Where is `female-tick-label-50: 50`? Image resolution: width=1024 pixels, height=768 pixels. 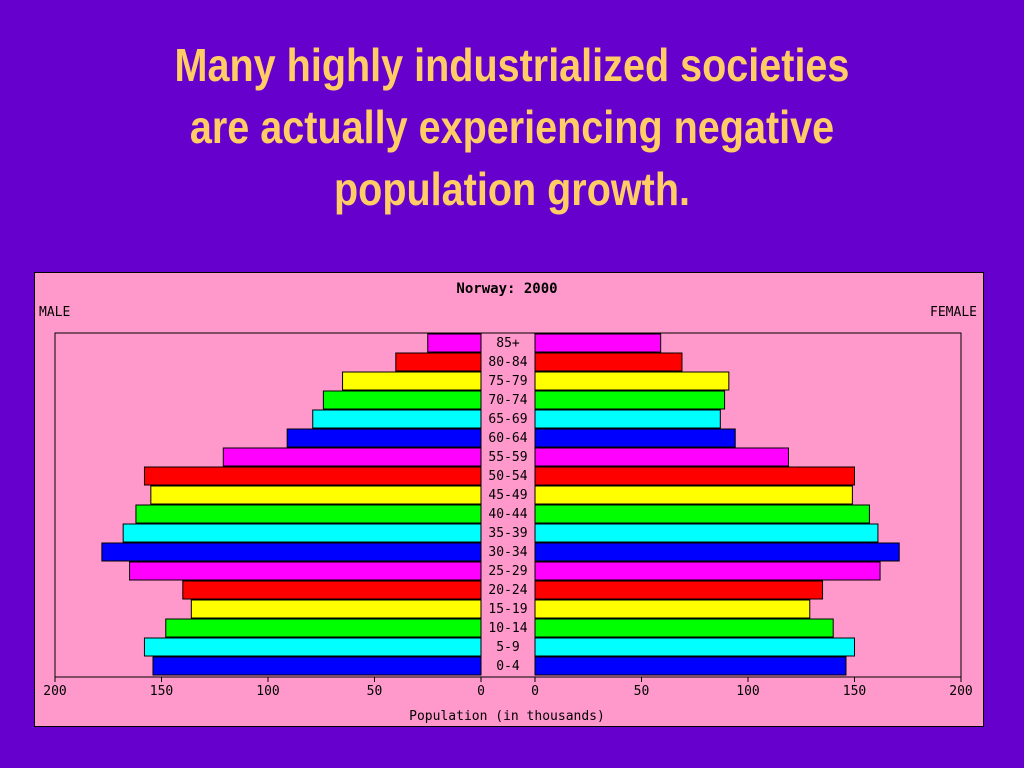
female-tick-label-50: 50 is located at coordinates (642, 691).